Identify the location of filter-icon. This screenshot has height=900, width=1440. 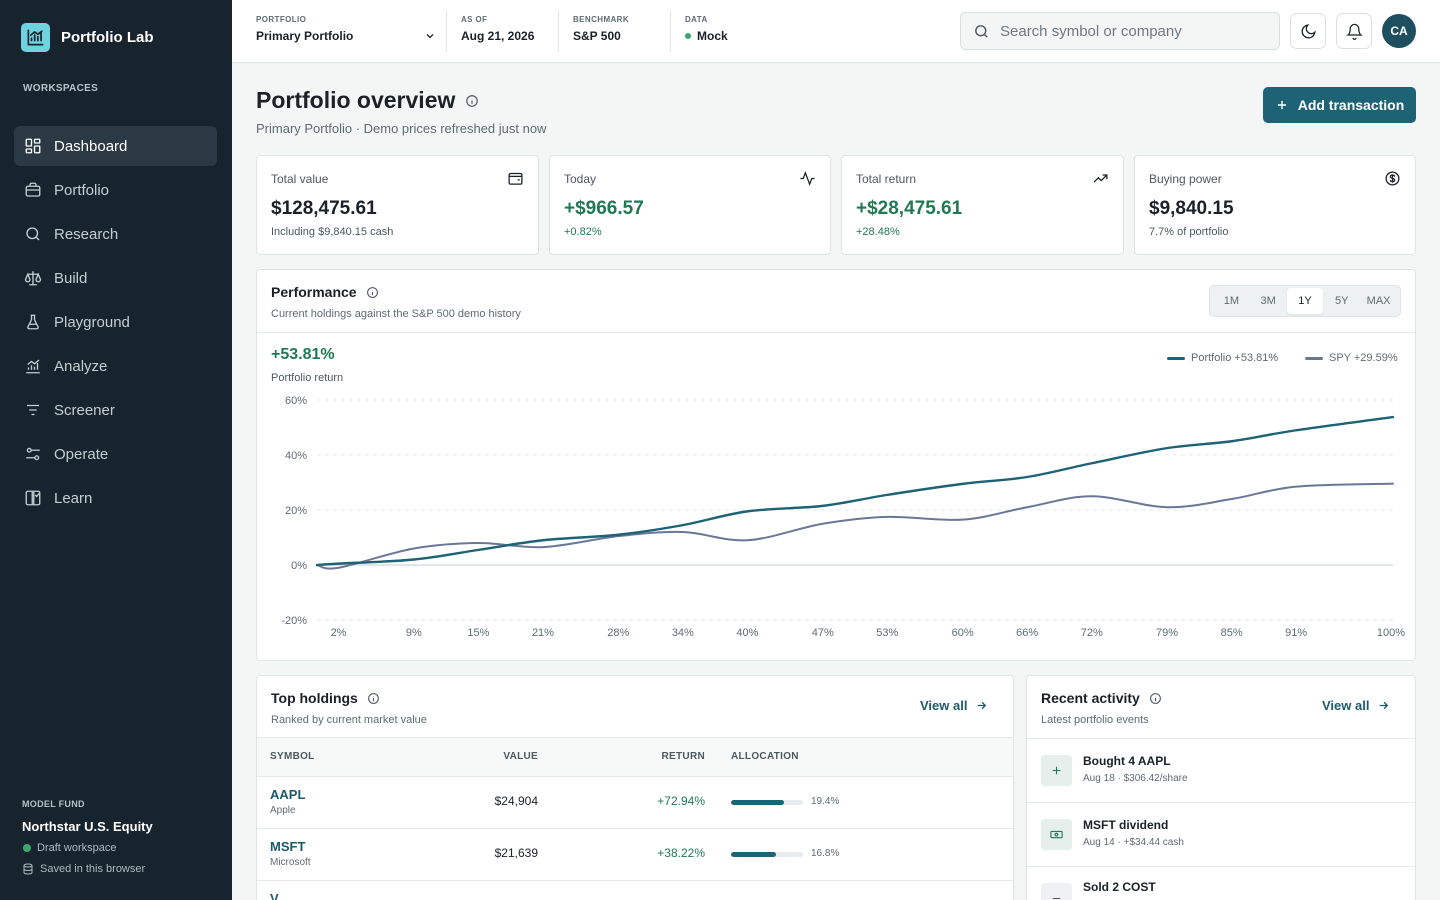
(33, 410).